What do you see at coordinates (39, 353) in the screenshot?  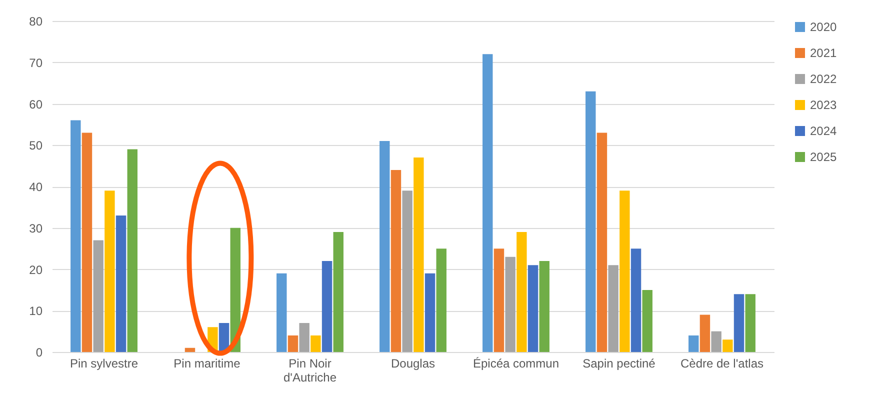 I see `y-tick-label: 0` at bounding box center [39, 353].